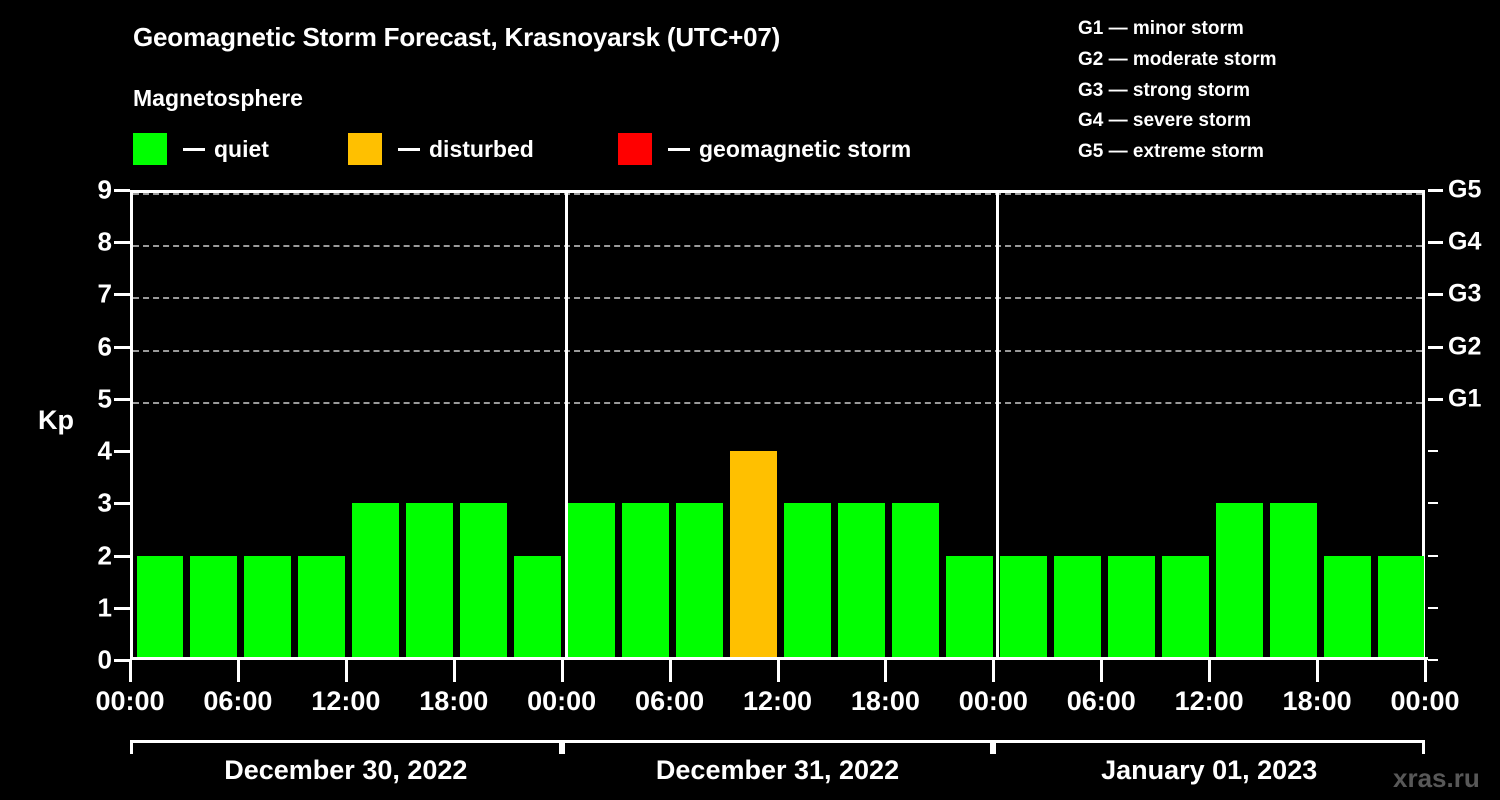 Image resolution: width=1500 pixels, height=800 pixels. Describe the element at coordinates (1435, 295) in the screenshot. I see `g-tick-mark-G3` at that location.